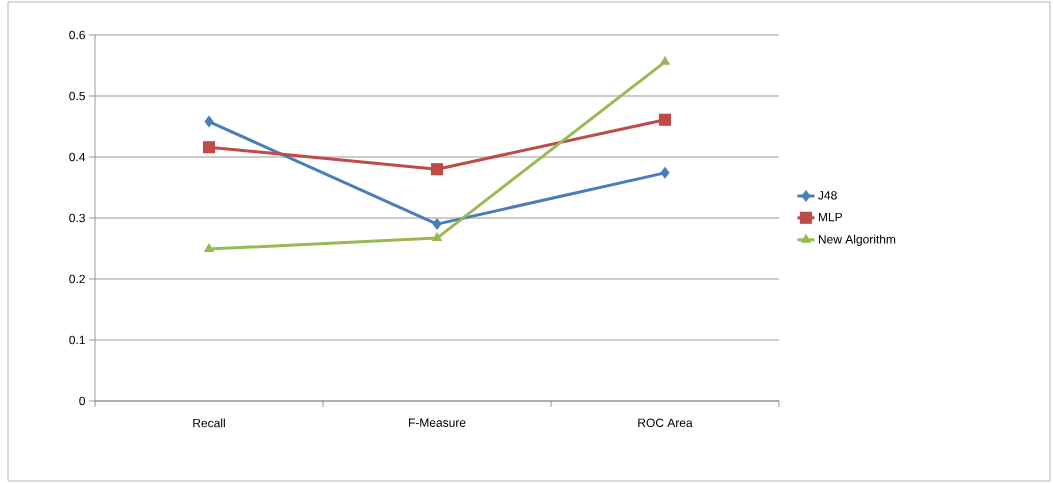 Image resolution: width=1053 pixels, height=483 pixels. I want to click on y-tick-label: 0.3, so click(77, 218).